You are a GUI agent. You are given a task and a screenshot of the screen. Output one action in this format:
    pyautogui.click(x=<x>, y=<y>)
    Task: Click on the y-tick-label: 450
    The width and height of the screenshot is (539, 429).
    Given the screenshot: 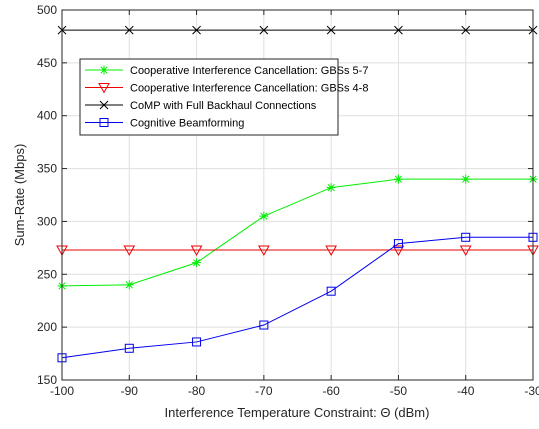 What is the action you would take?
    pyautogui.click(x=47, y=63)
    